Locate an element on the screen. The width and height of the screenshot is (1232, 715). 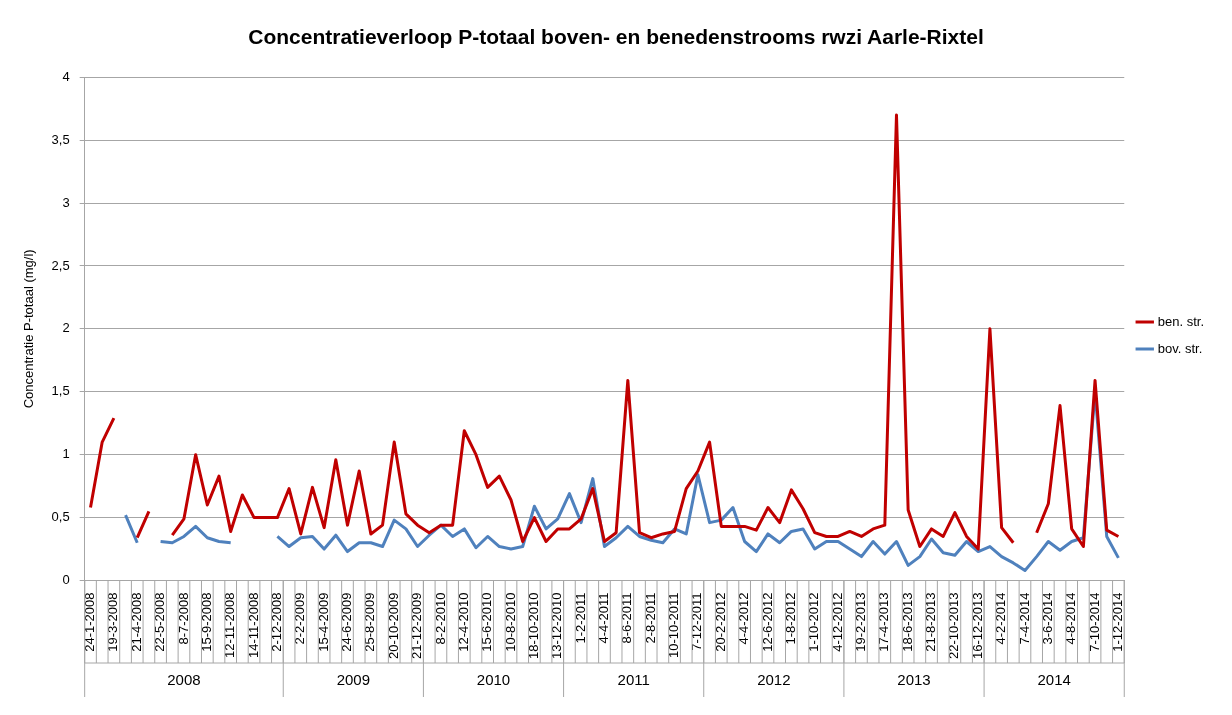
x-tick-label: 14-11-2008 is located at coordinates (253, 625).